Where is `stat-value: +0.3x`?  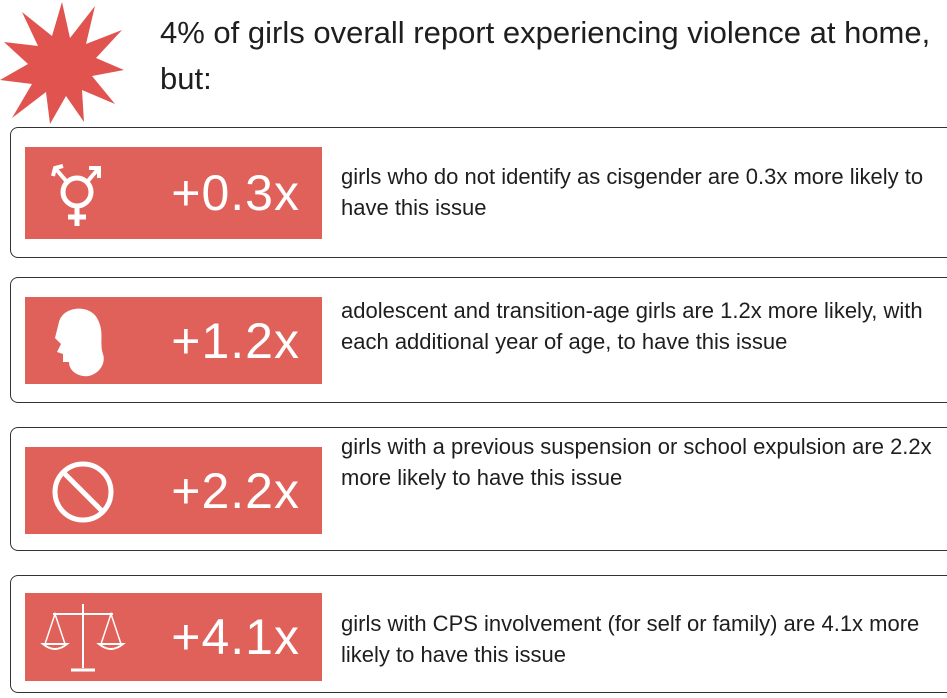
stat-value: +0.3x is located at coordinates (235, 193).